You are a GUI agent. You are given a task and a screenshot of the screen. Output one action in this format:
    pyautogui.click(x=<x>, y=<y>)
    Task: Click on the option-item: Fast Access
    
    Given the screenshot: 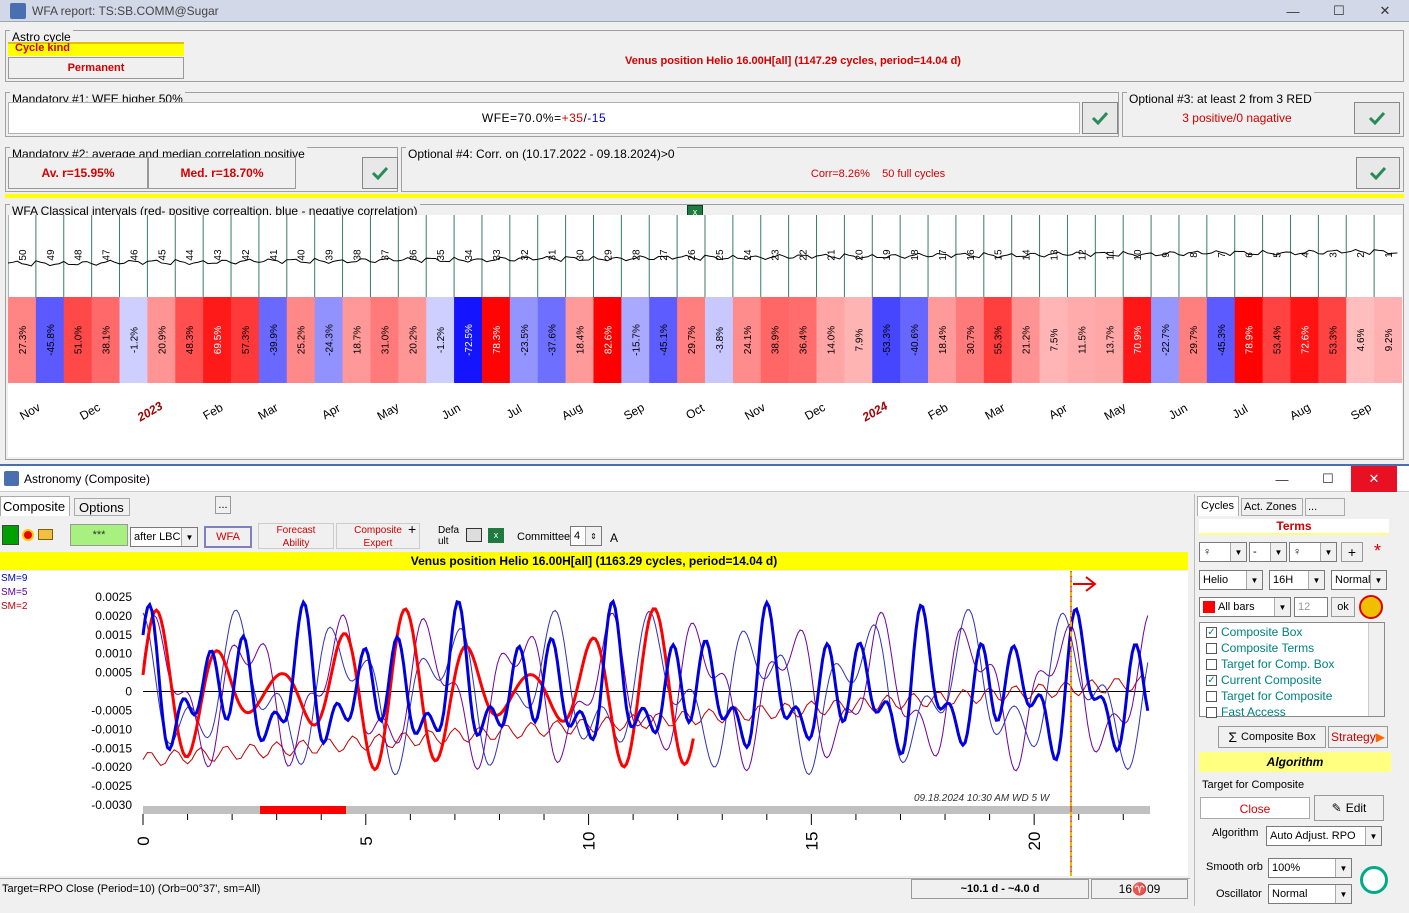 What is the action you would take?
    pyautogui.click(x=1246, y=712)
    